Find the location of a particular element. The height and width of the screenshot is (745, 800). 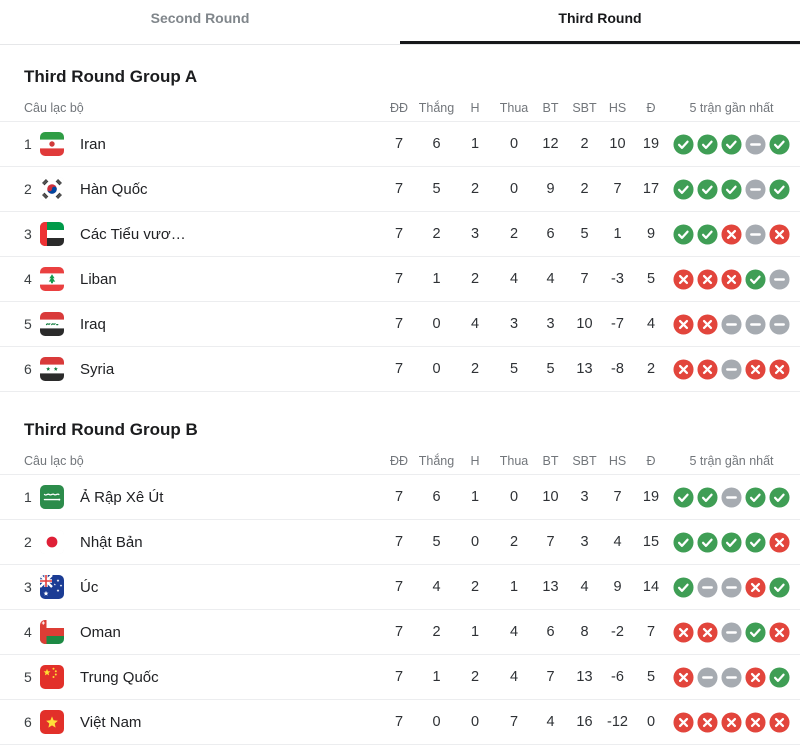

table-row: 3 Úc 7 4 2 1 13 4 9 14 is located at coordinates (400, 586).